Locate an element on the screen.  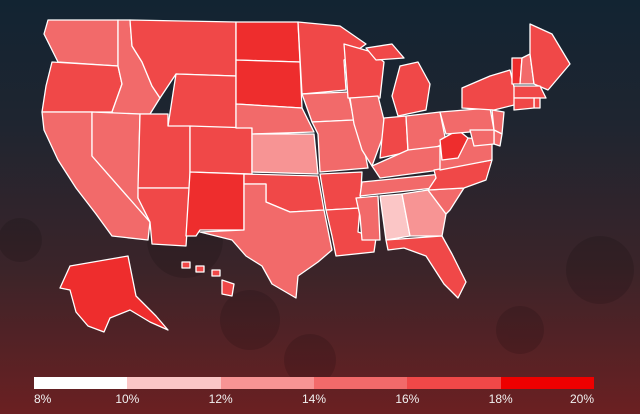
legend-tick-label: 14% is located at coordinates (314, 399).